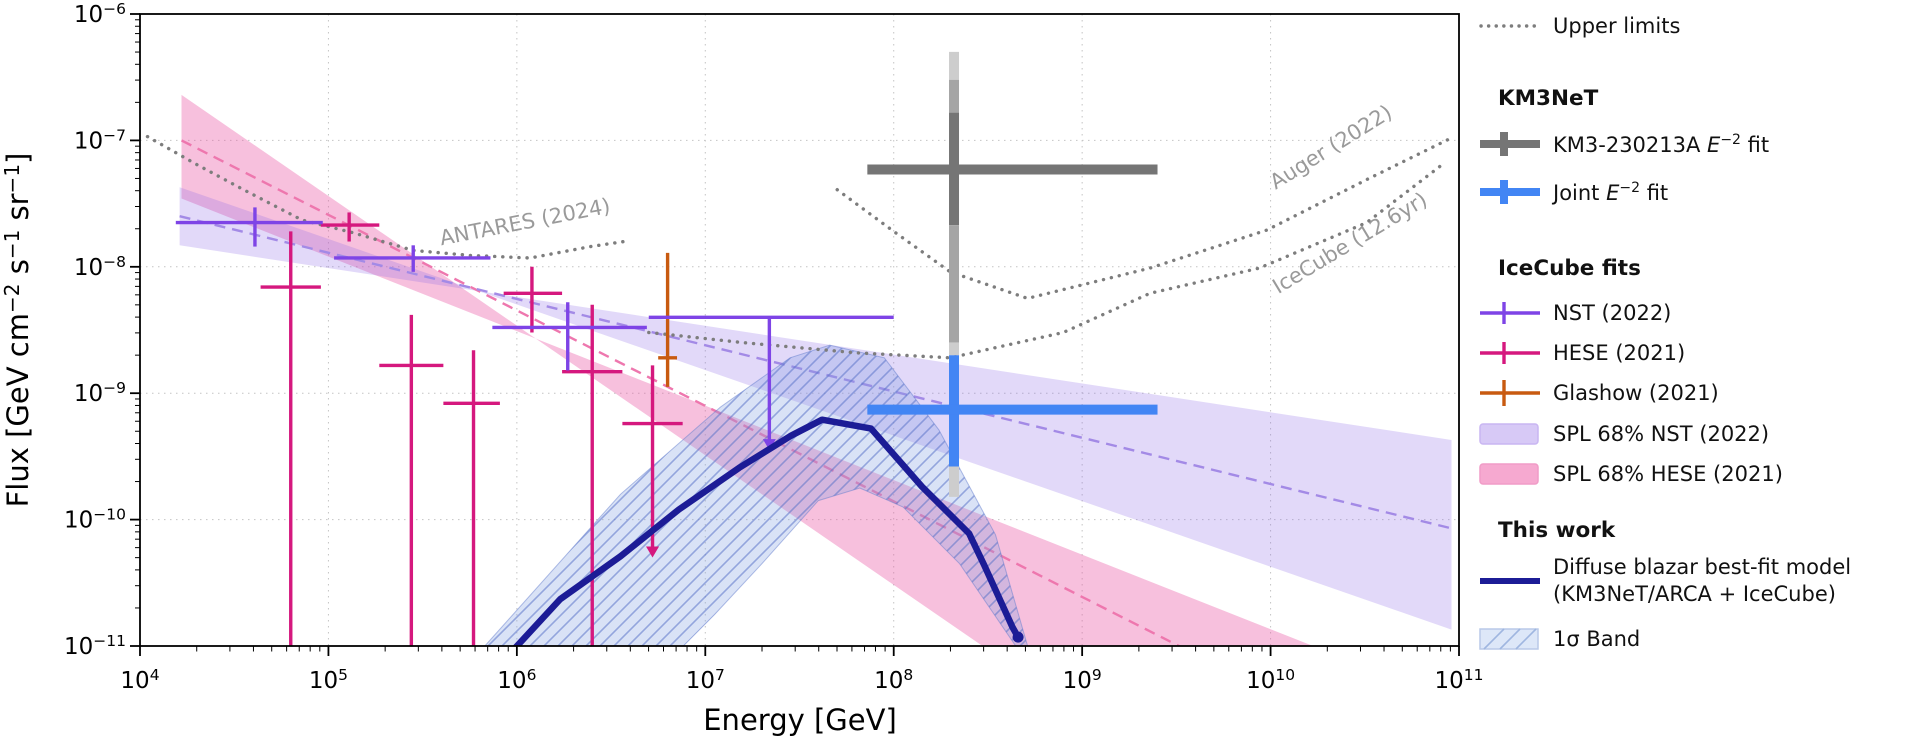 This screenshot has height=745, width=1932. I want to click on navy-line-marker, so click(1510, 581).